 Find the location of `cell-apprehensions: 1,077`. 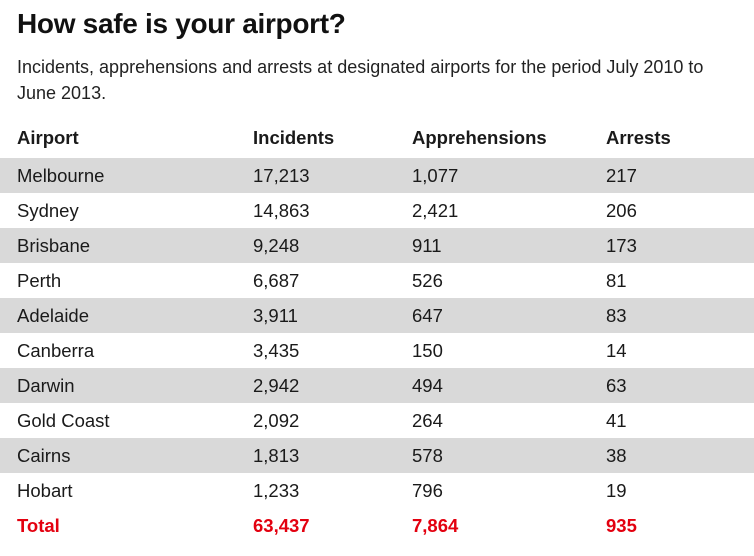

cell-apprehensions: 1,077 is located at coordinates (435, 175).